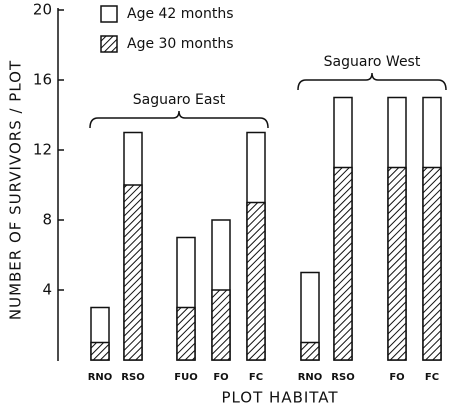 Image resolution: width=450 pixels, height=411 pixels. Describe the element at coordinates (279, 398) in the screenshot. I see `x-axis-label: PLOT HABITAT` at that location.